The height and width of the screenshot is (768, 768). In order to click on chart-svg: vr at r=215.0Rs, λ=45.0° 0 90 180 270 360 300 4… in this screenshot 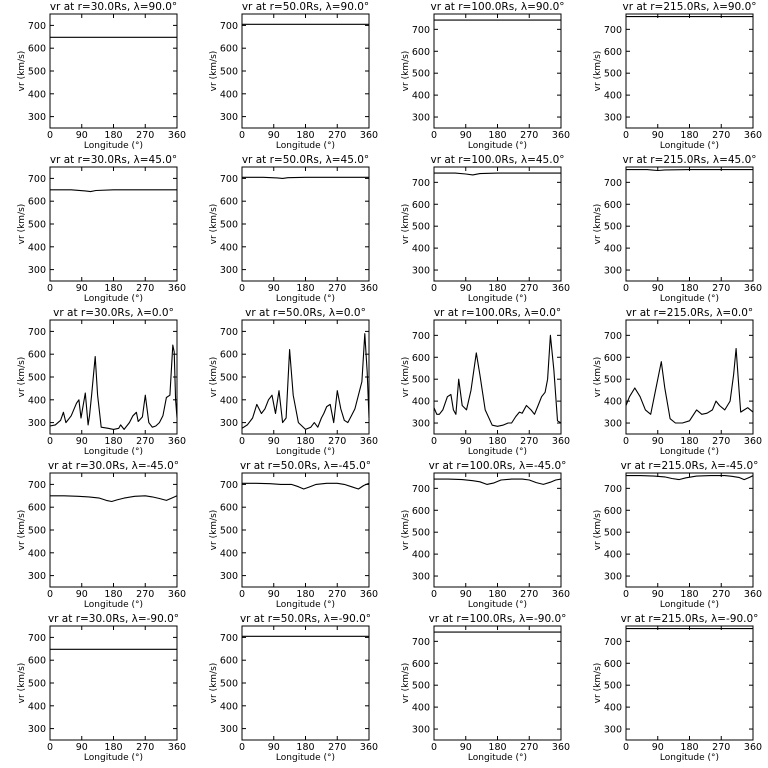, I will do `click(677, 229)`.